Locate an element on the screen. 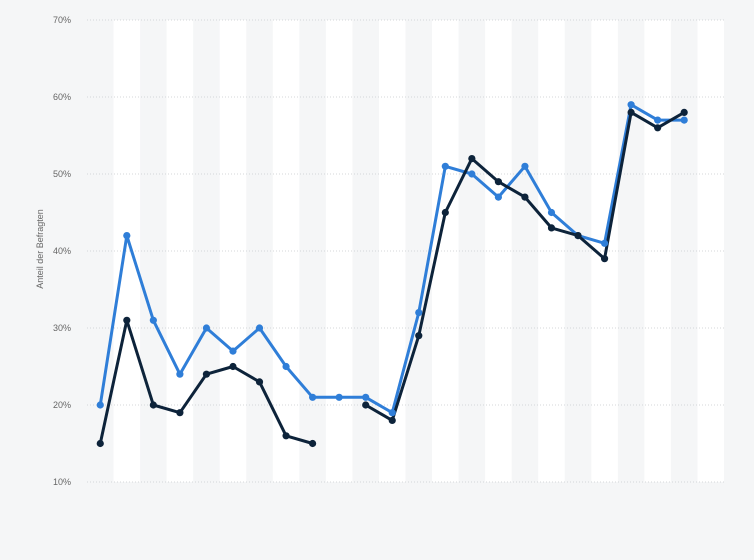 Image resolution: width=754 pixels, height=560 pixels. y-tick-label-10: 10% is located at coordinates (62, 482).